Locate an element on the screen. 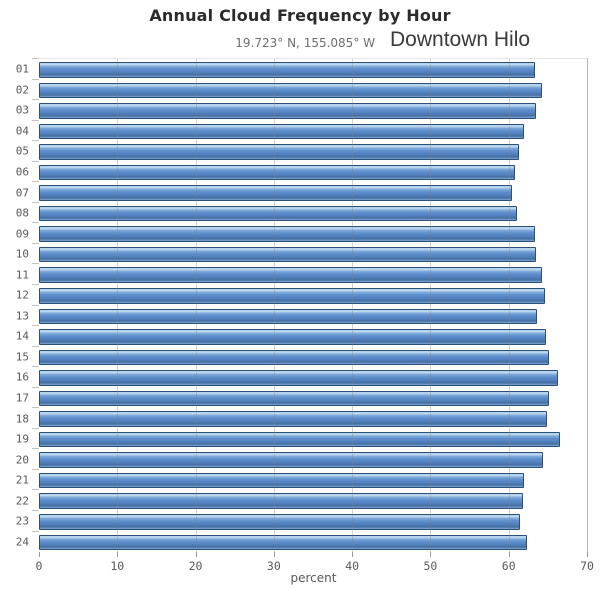  bar-row-hour-02: 02 is located at coordinates (301, 89).